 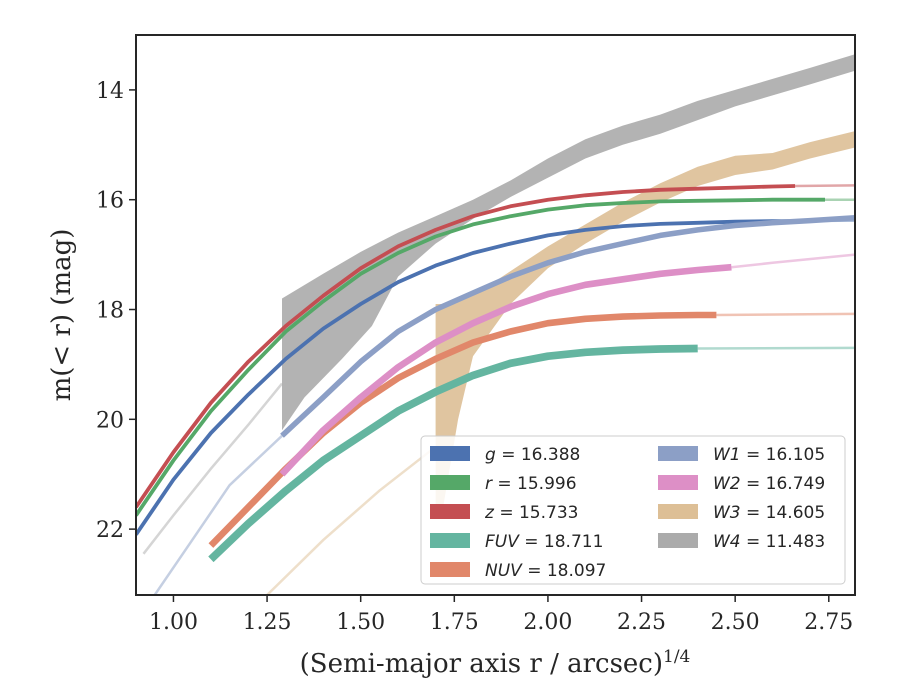 What do you see at coordinates (454, 622) in the screenshot?
I see `x-tick-label: 1.75` at bounding box center [454, 622].